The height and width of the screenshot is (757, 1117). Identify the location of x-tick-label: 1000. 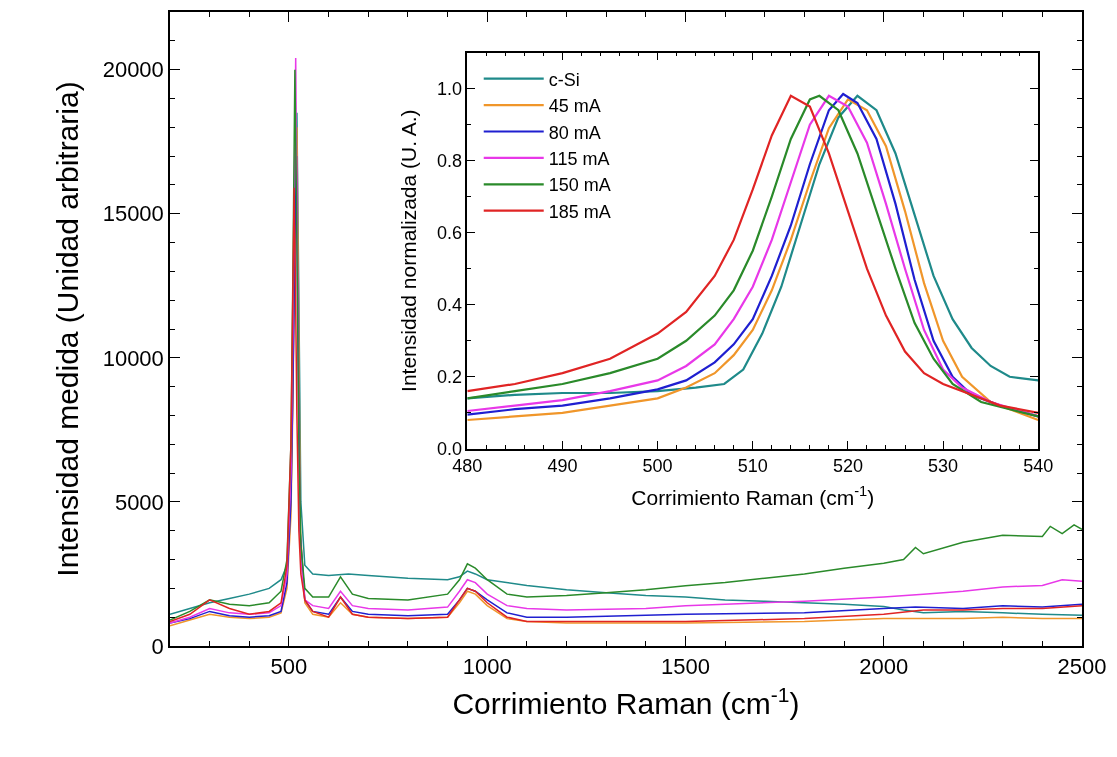
(487, 667).